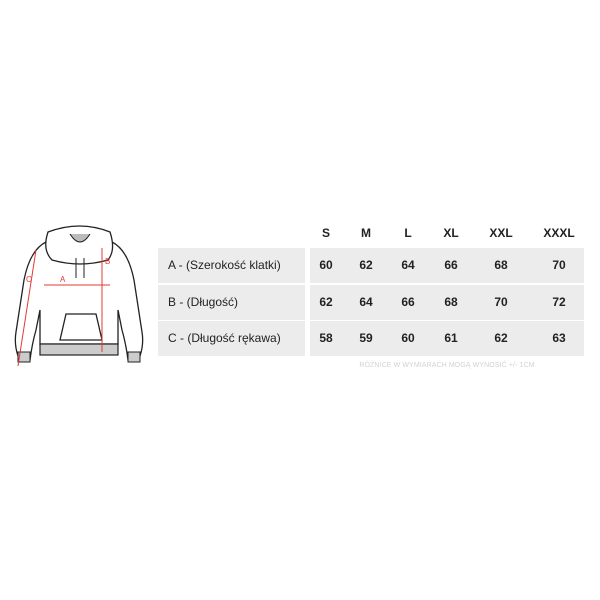 This screenshot has width=600, height=600. I want to click on cell: 72, so click(559, 302).